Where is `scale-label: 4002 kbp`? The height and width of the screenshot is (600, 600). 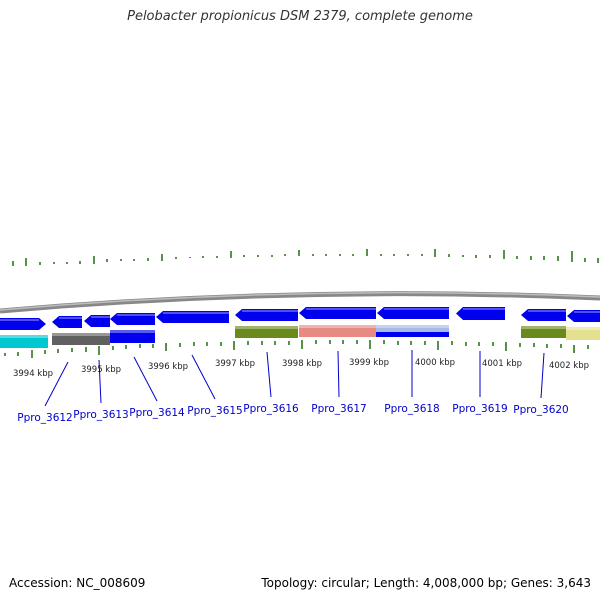
scale-label: 4002 kbp is located at coordinates (569, 366).